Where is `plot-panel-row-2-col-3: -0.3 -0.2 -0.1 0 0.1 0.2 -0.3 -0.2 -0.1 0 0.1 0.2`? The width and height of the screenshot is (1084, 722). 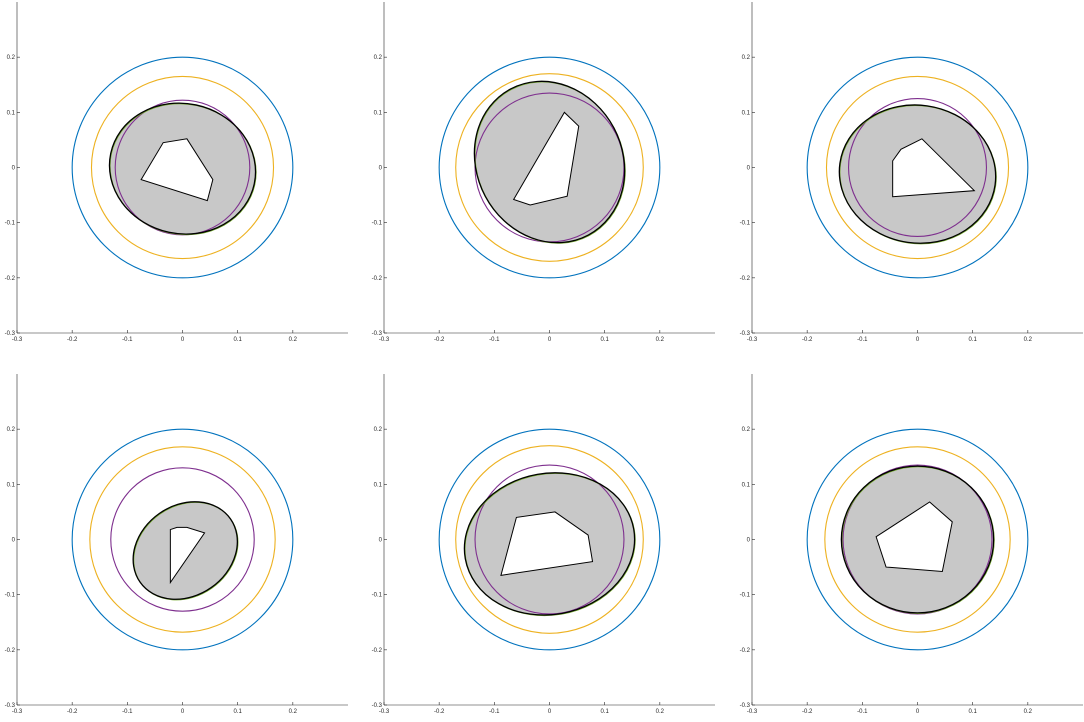 plot-panel-row-2-col-3: -0.3 -0.2 -0.1 0 0.1 0.2 -0.3 -0.2 -0.1 0 0.1 0.2 is located at coordinates (911, 544).